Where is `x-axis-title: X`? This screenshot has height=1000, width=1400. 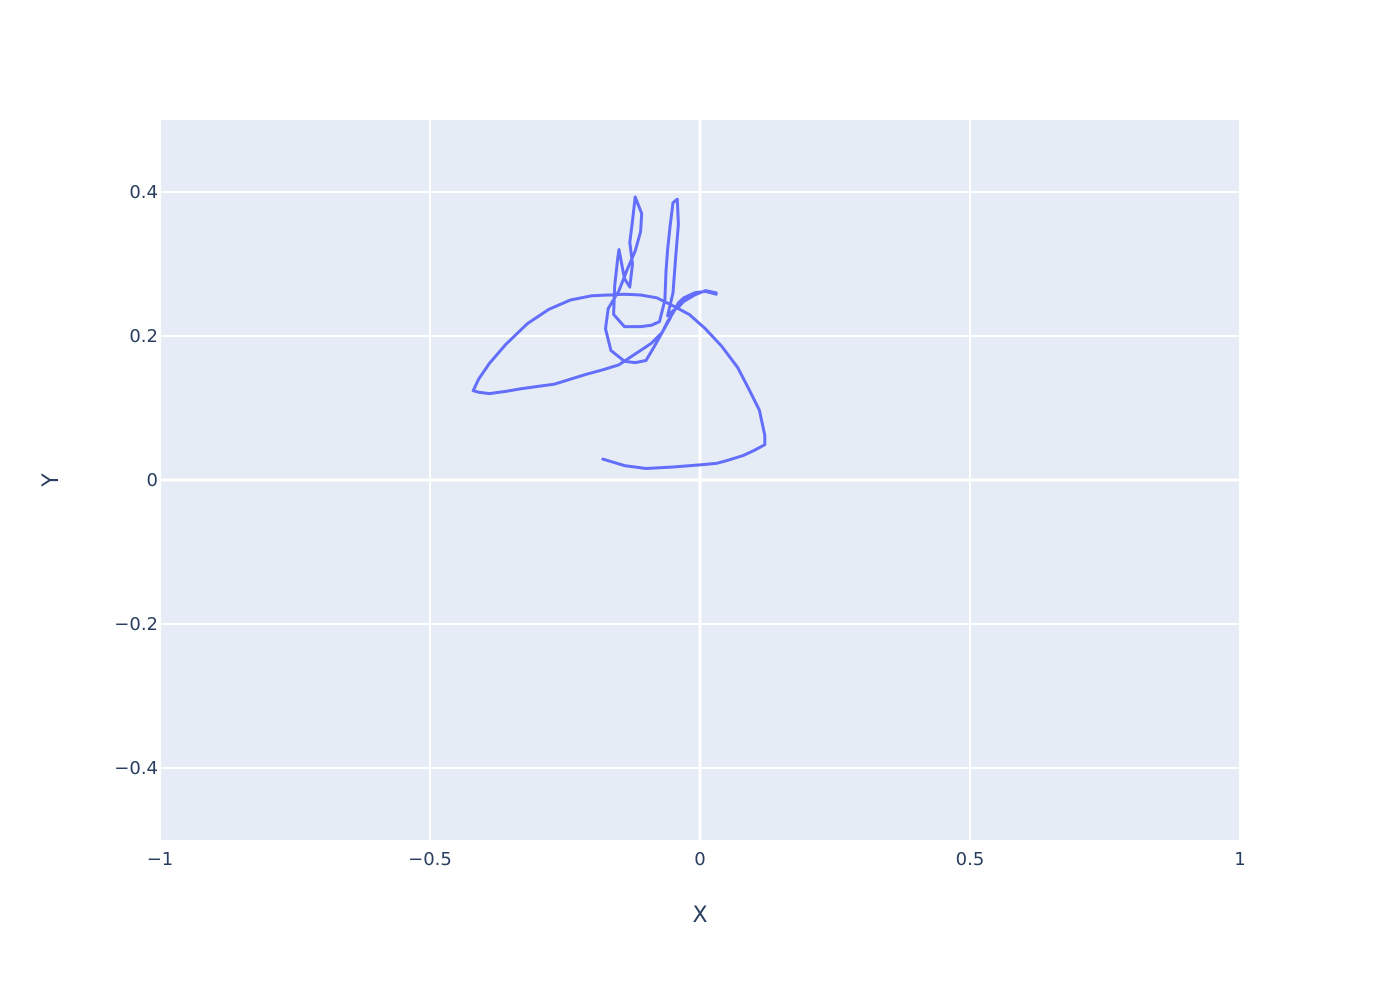
x-axis-title: X is located at coordinates (699, 915).